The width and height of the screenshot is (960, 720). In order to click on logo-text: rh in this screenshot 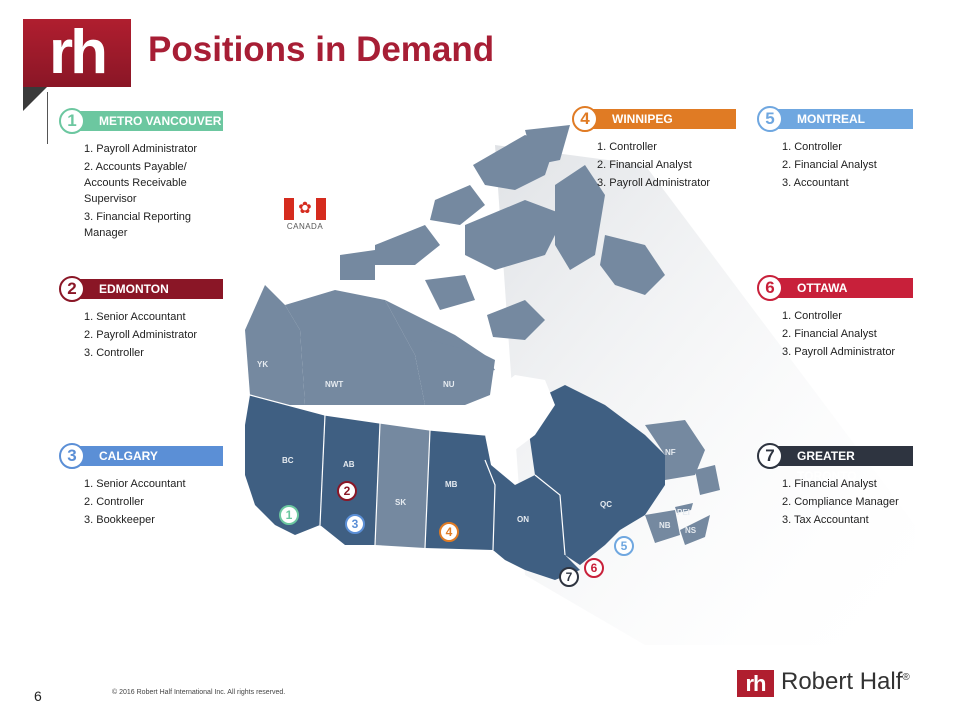, I will do `click(78, 52)`.